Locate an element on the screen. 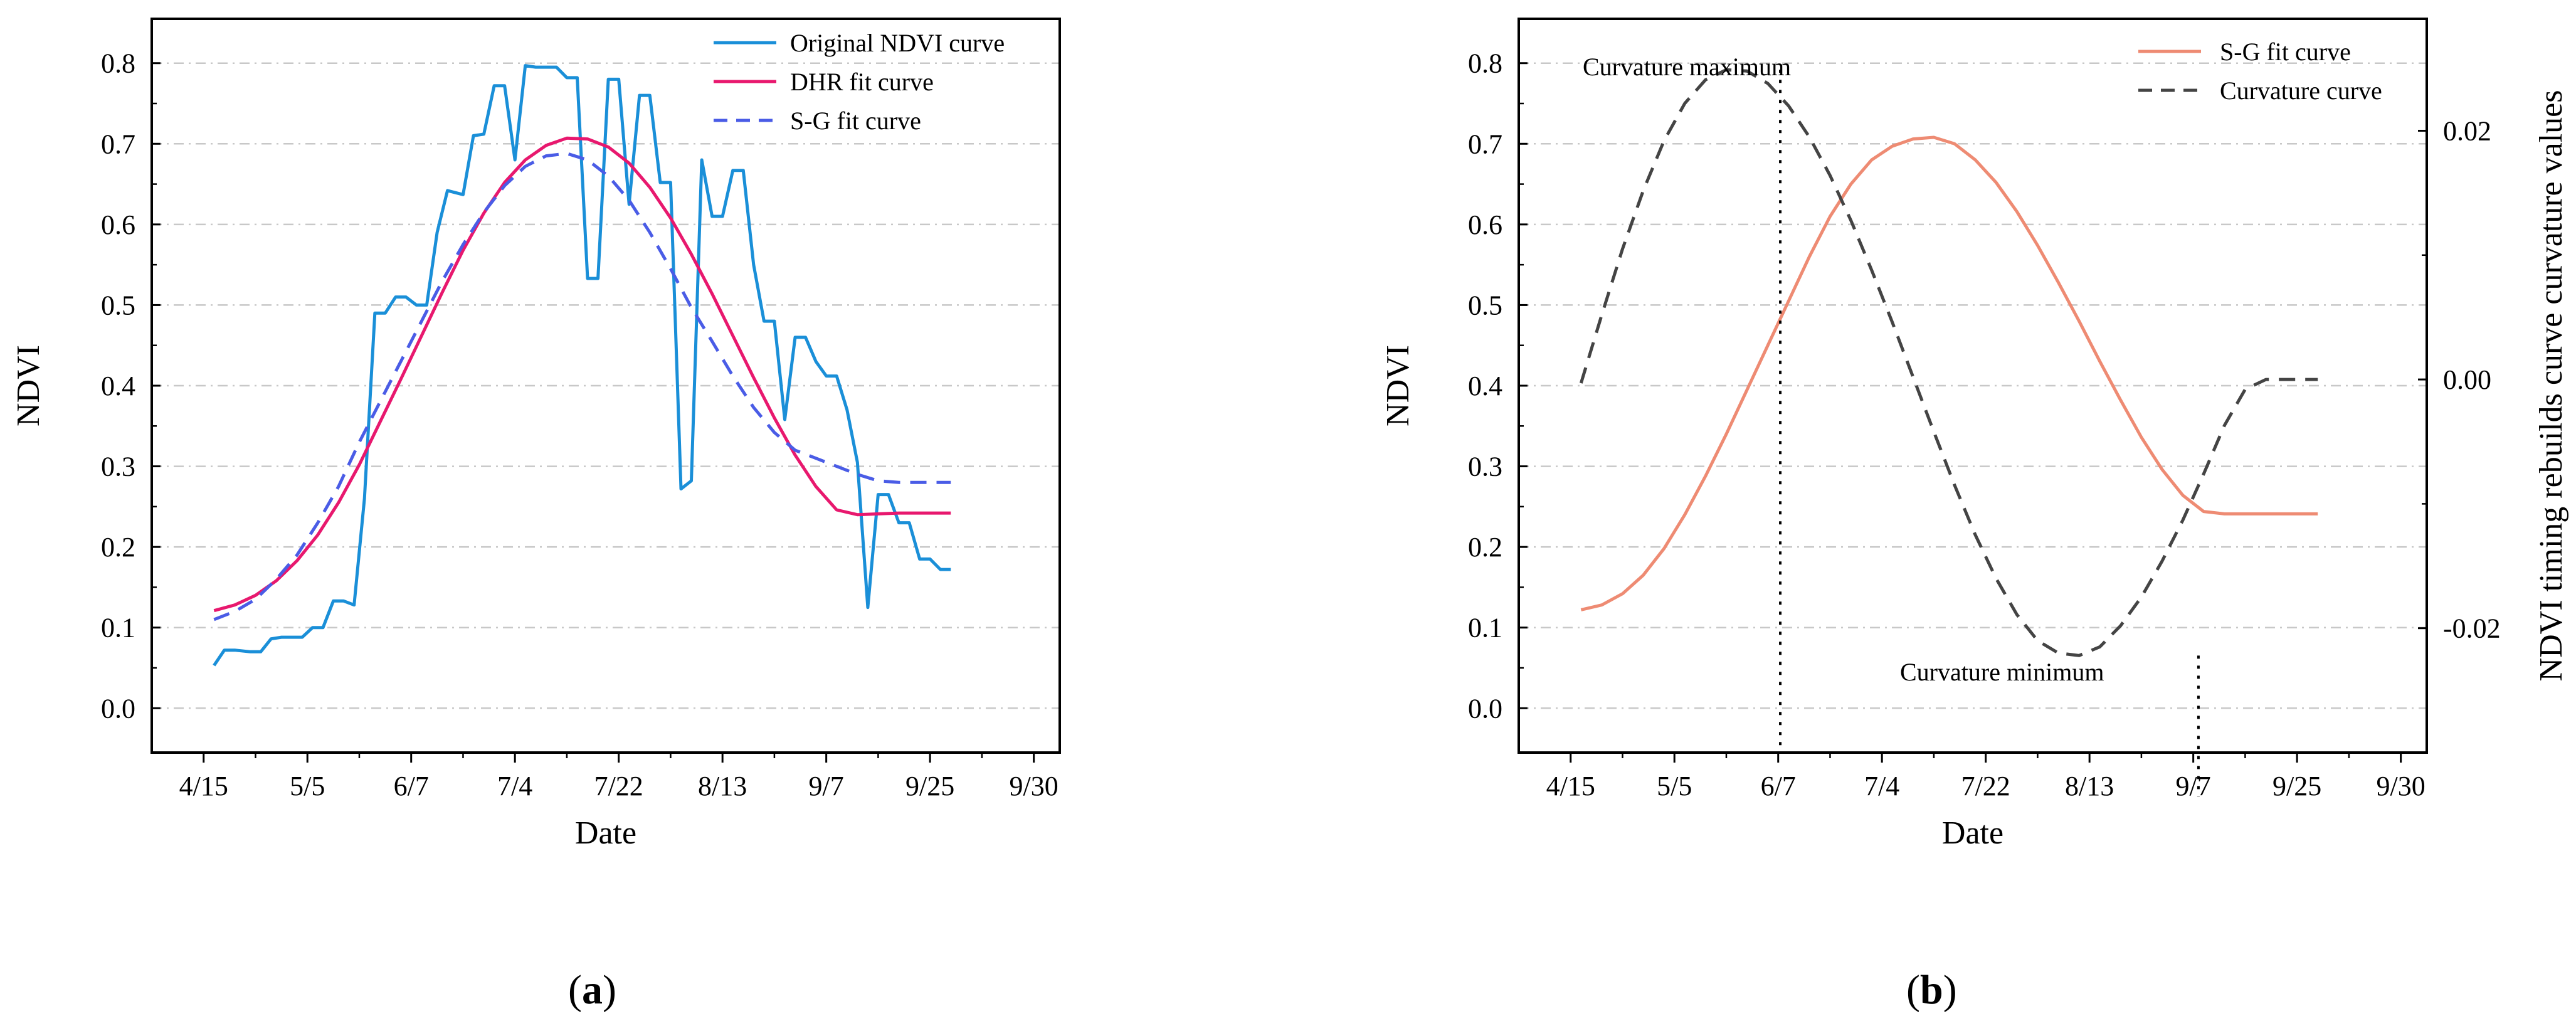 The image size is (2576, 1031). panel-a-x-tick-label: 9/30 is located at coordinates (1034, 786).